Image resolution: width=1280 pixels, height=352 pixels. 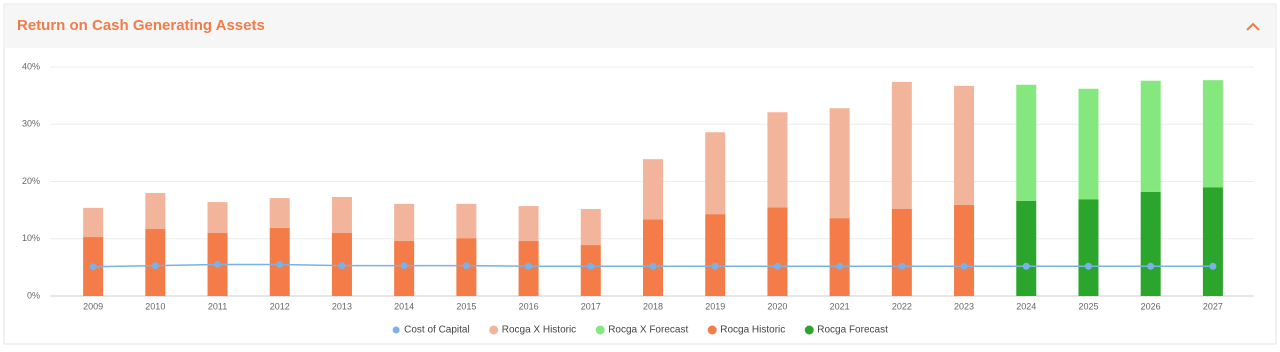 I want to click on x-tick-label: 2025, so click(x=1088, y=306).